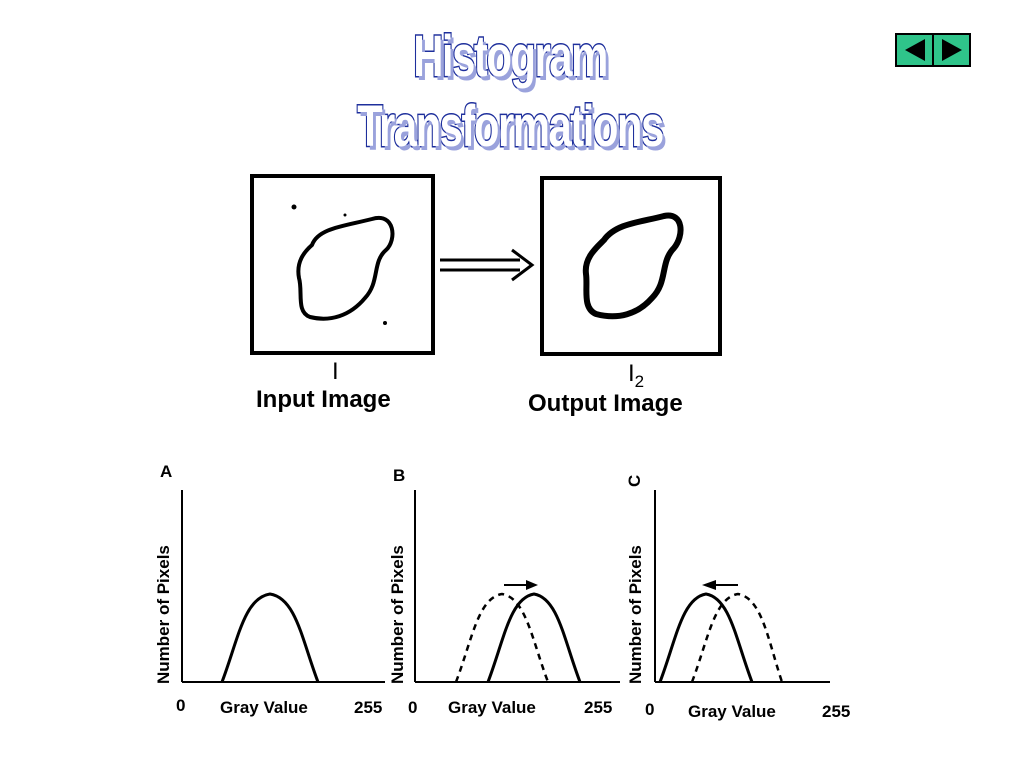 This screenshot has height=768, width=1024. I want to click on panel-b-xlabel: Gray Value, so click(492, 707).